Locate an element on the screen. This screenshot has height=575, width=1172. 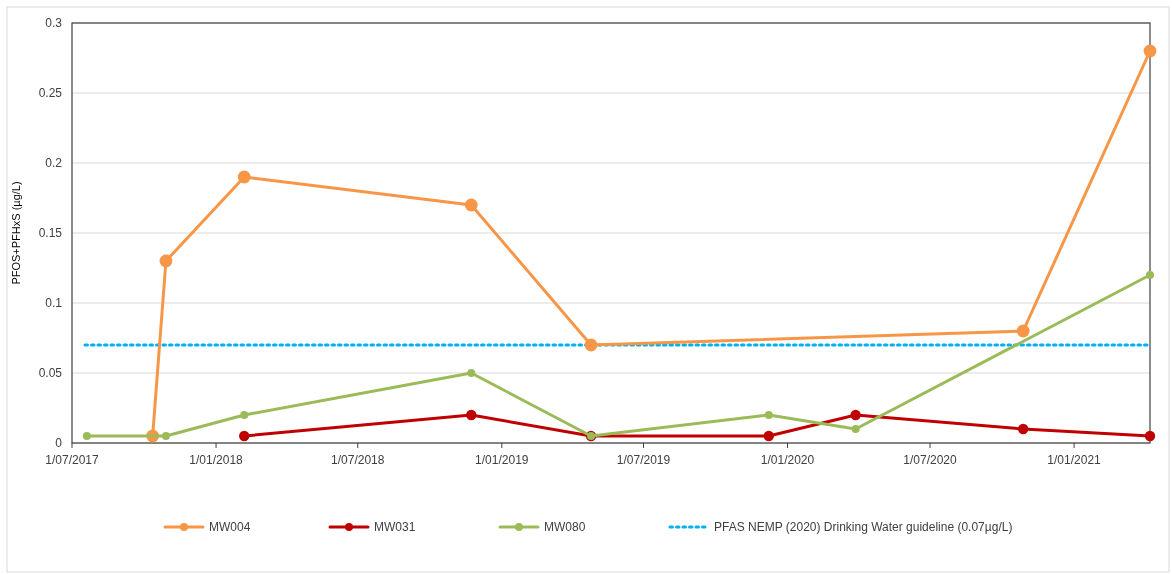
y-tick-label: 0.15 is located at coordinates (50, 233).